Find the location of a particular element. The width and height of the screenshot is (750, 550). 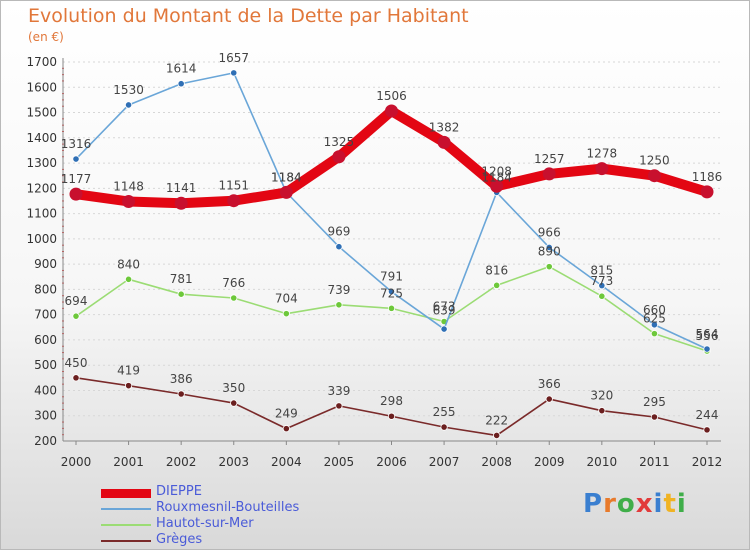

data-label: 660 is located at coordinates (654, 310).